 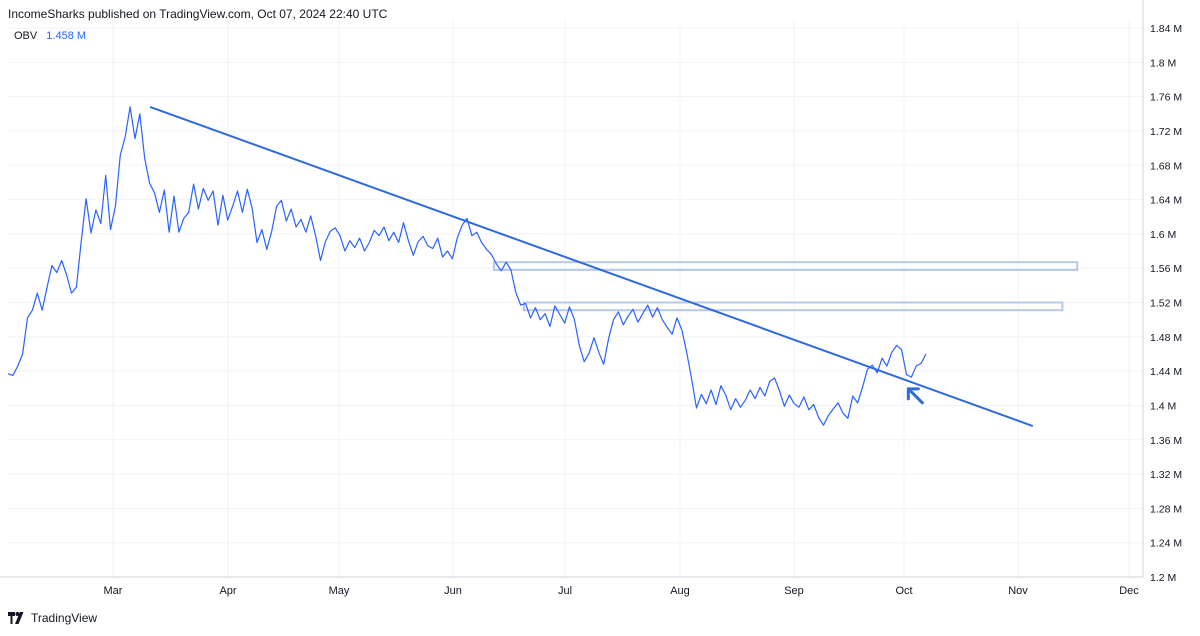 What do you see at coordinates (1166, 372) in the screenshot?
I see `y-tick-label: 1.44 M` at bounding box center [1166, 372].